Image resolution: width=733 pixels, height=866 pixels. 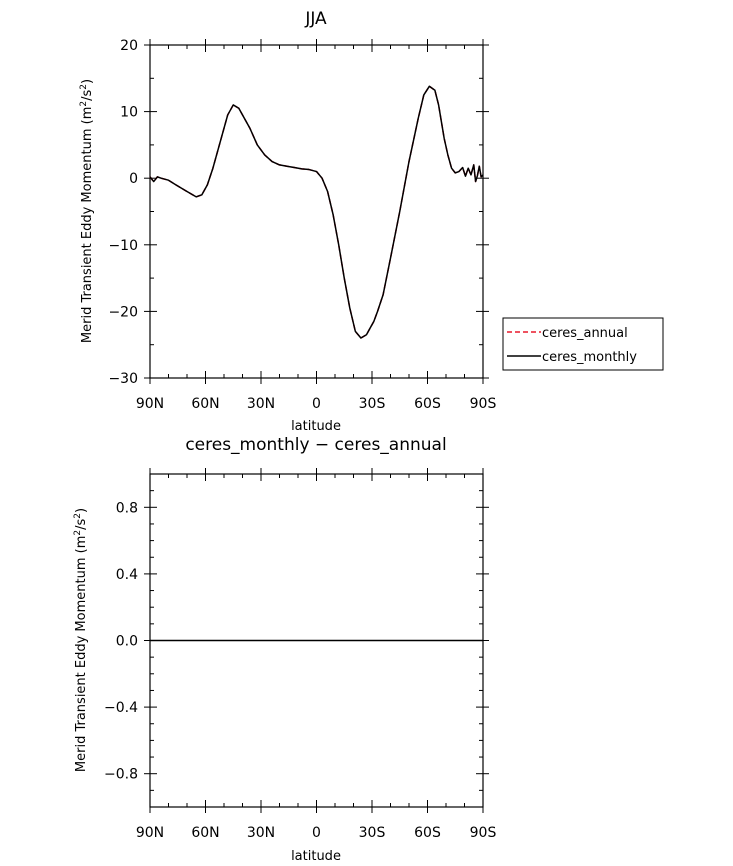 What do you see at coordinates (127, 642) in the screenshot?
I see `bottom-y-tick-label: 0.0` at bounding box center [127, 642].